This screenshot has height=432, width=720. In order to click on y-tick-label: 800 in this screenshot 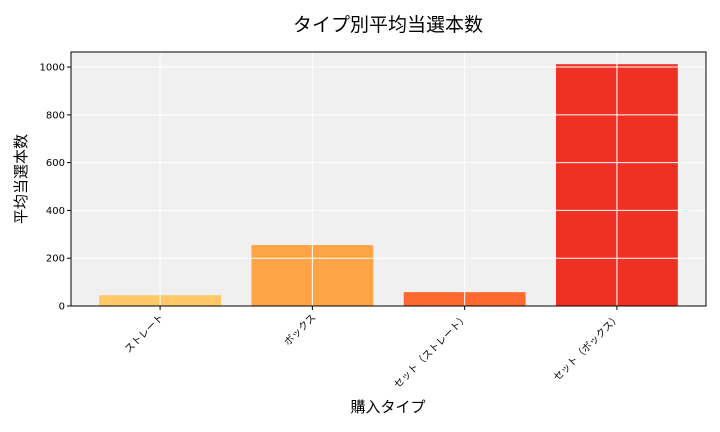, I will do `click(55, 115)`.